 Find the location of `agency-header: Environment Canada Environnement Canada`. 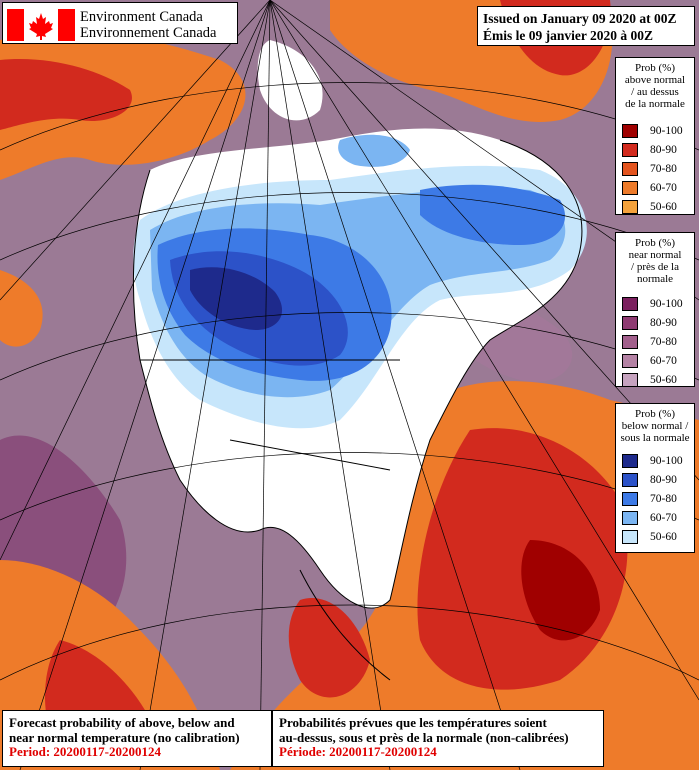

agency-header: Environment Canada Environnement Canada is located at coordinates (120, 23).